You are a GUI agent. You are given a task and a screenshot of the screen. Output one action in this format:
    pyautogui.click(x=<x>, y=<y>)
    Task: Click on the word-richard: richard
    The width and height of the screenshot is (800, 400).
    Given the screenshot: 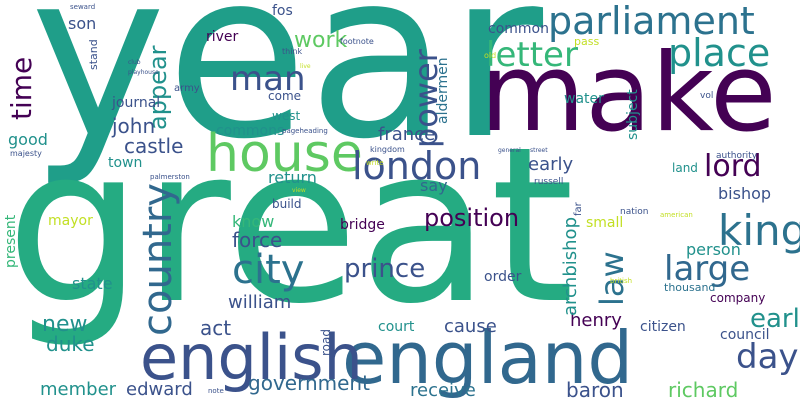 What is the action you would take?
    pyautogui.click(x=703, y=389)
    